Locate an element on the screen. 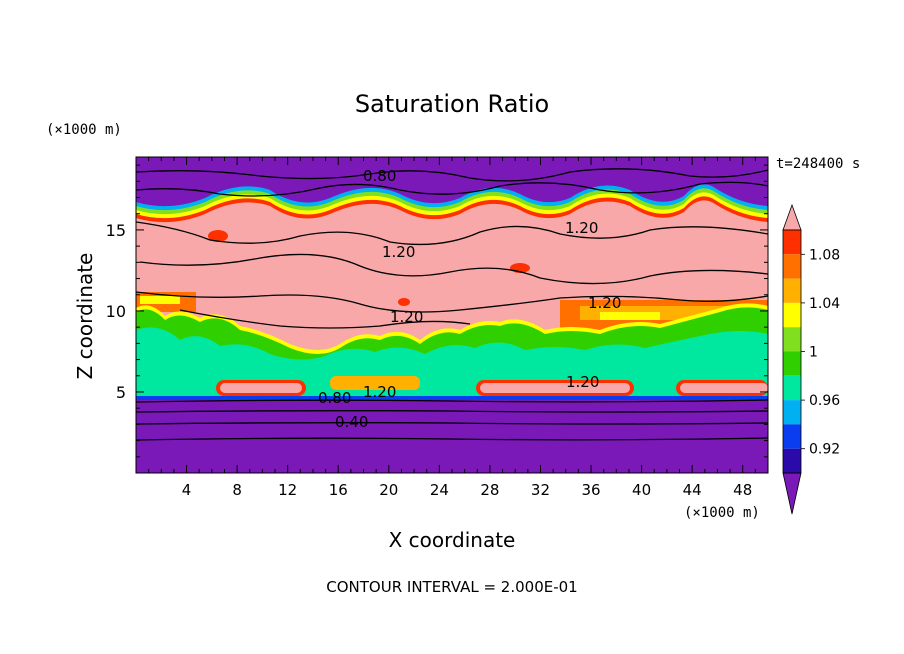  colorbar-tick-label: 1.08 is located at coordinates (824, 255).